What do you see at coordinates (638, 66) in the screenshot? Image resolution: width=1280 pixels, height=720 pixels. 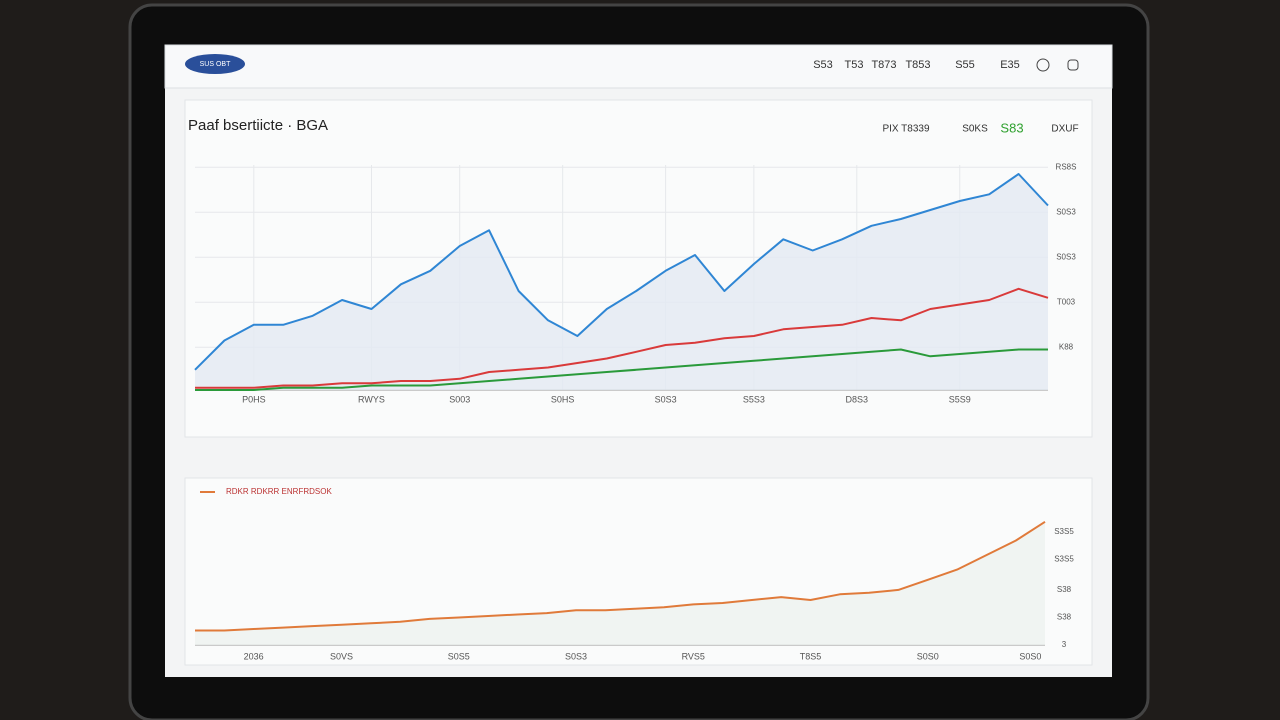 I see `top-bar` at bounding box center [638, 66].